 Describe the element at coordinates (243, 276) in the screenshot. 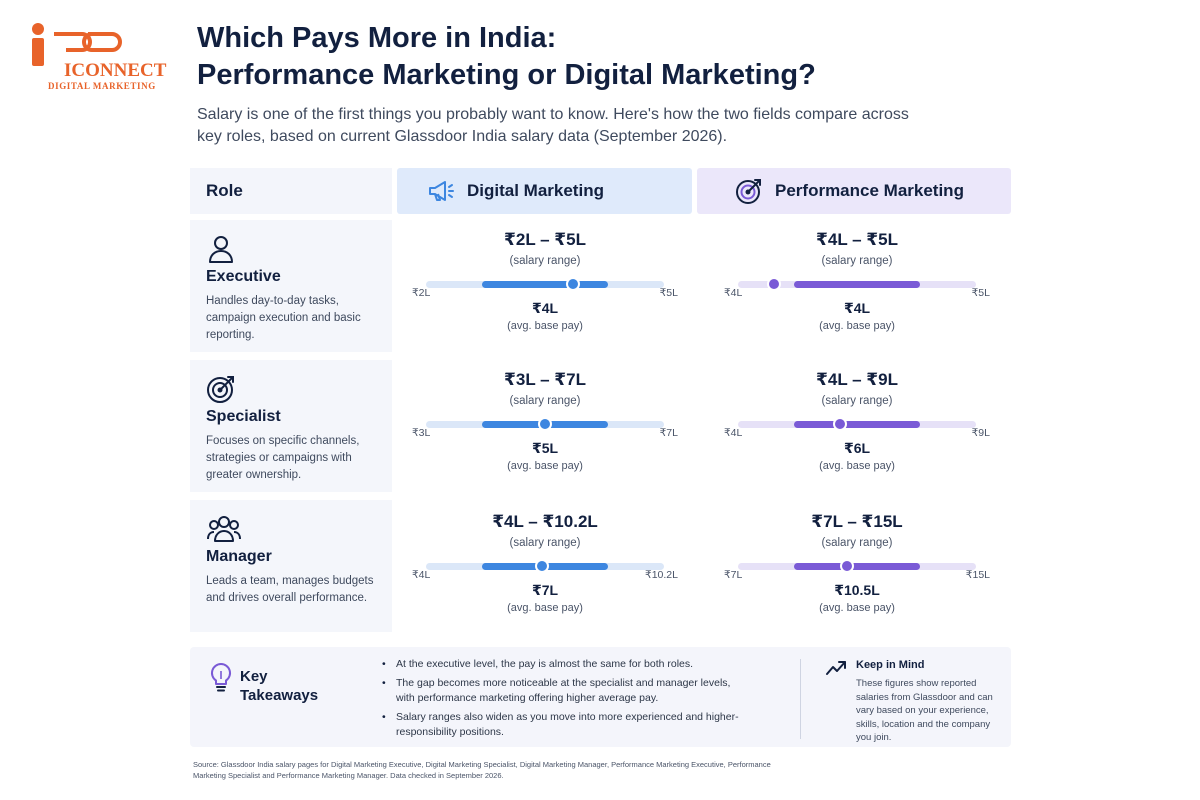

I see `role-name: Executive` at that location.